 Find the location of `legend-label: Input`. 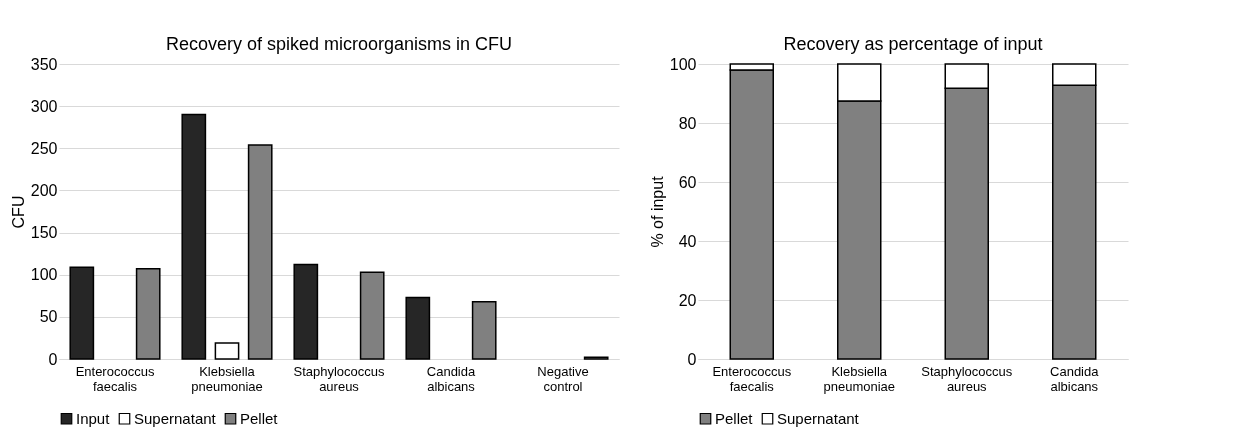

legend-label: Input is located at coordinates (93, 418).